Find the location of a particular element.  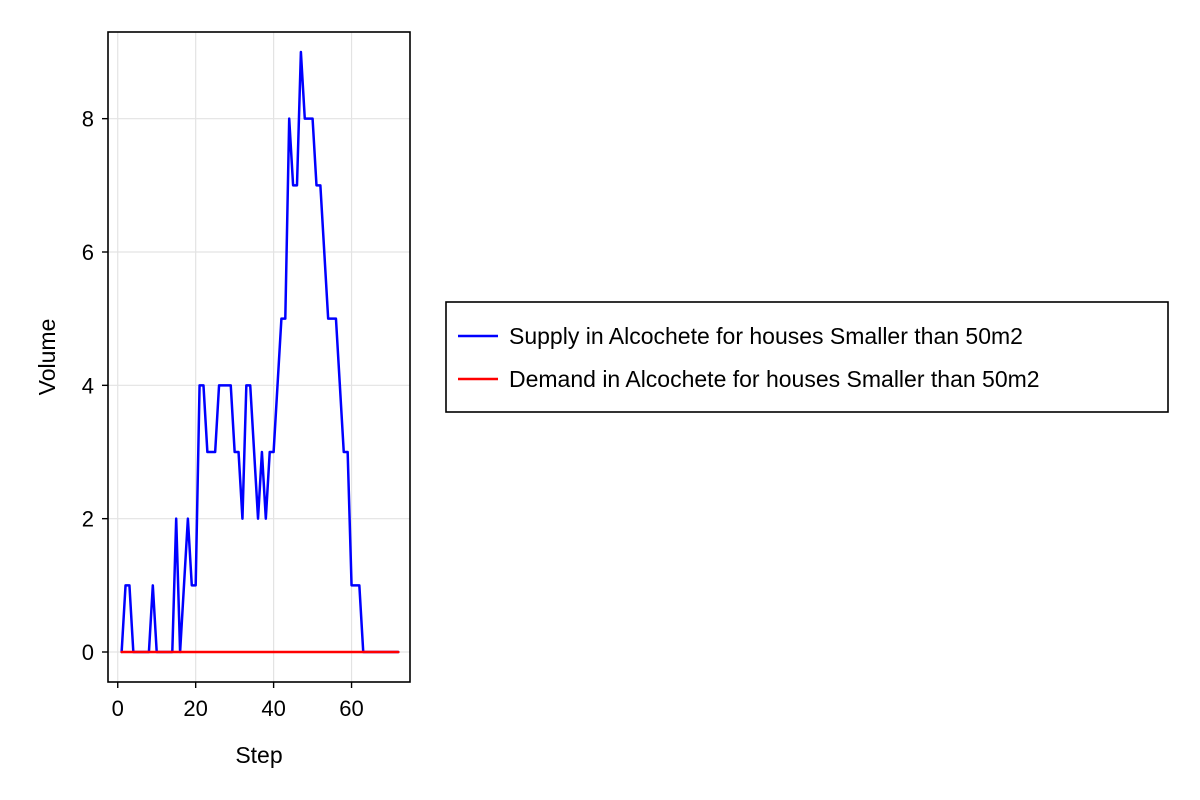

y-tick-label: 2 is located at coordinates (88, 519).